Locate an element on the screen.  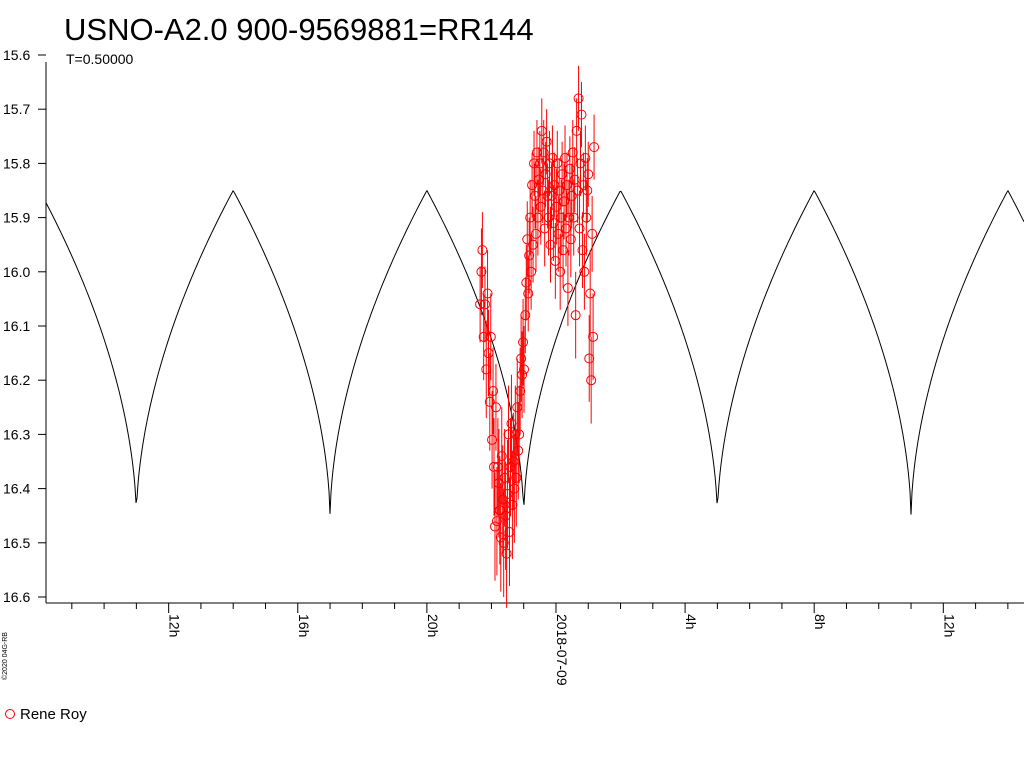
x-tick-label: 4h is located at coordinates (691, 622).